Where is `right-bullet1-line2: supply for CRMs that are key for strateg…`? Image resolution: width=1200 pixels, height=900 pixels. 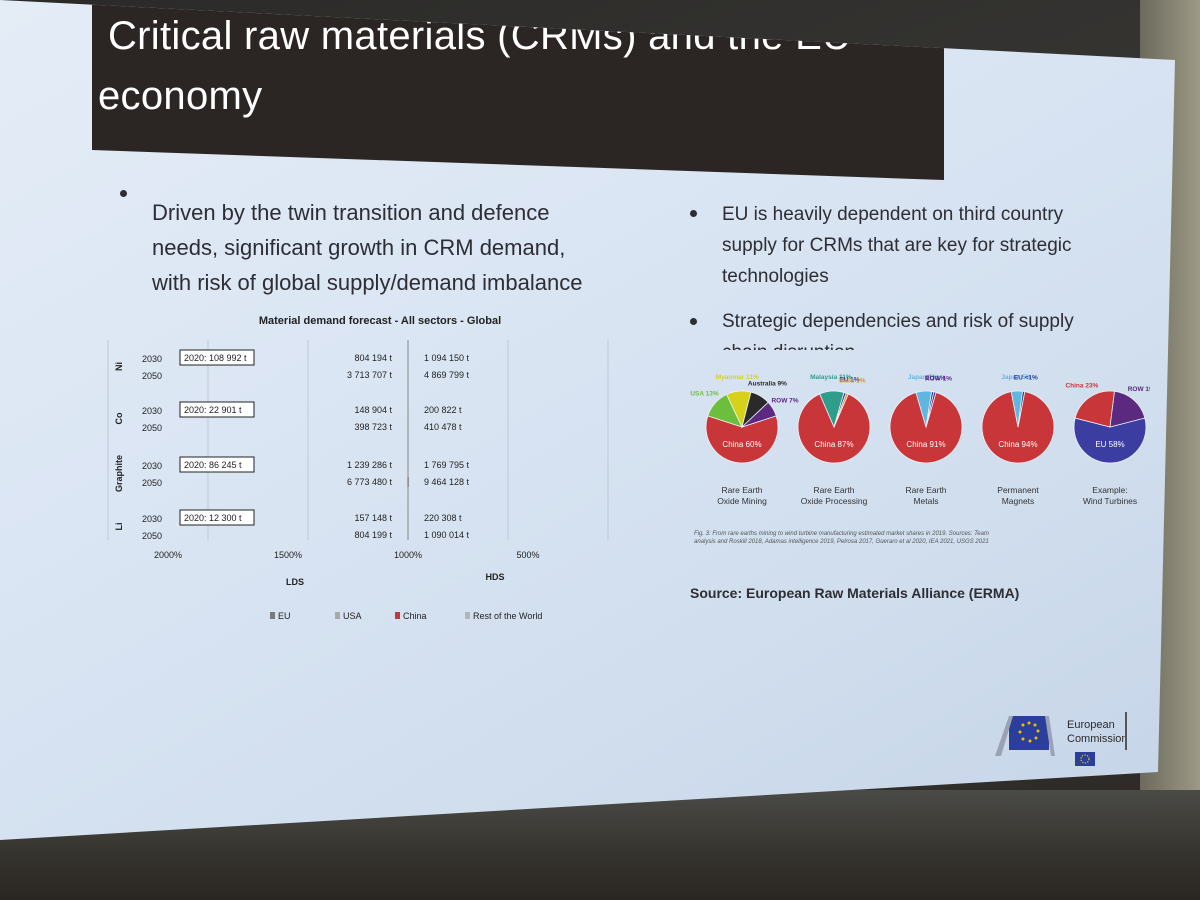
right-bullet1-line2: supply for CRMs that are key for strateg… is located at coordinates (897, 245).